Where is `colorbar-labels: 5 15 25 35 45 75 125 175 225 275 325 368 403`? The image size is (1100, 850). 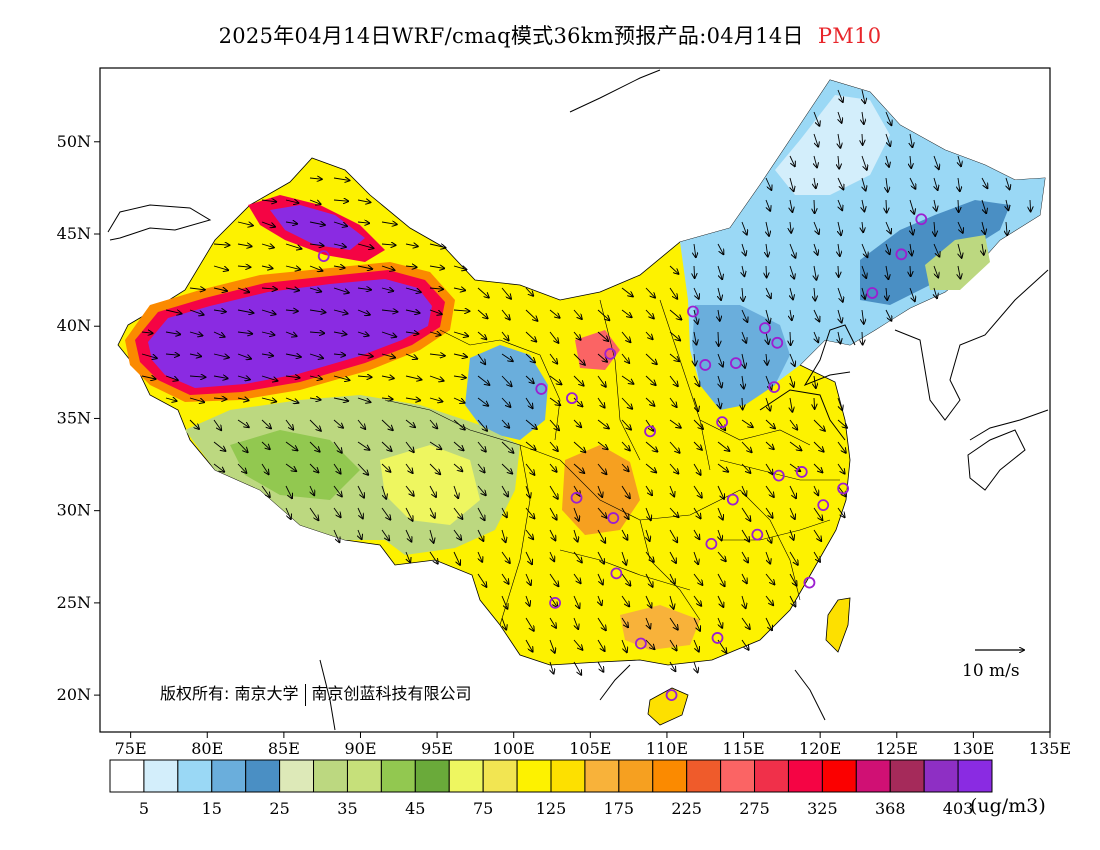 colorbar-labels: 5 15 25 35 45 75 125 175 225 275 325 368 403 is located at coordinates (556, 808).